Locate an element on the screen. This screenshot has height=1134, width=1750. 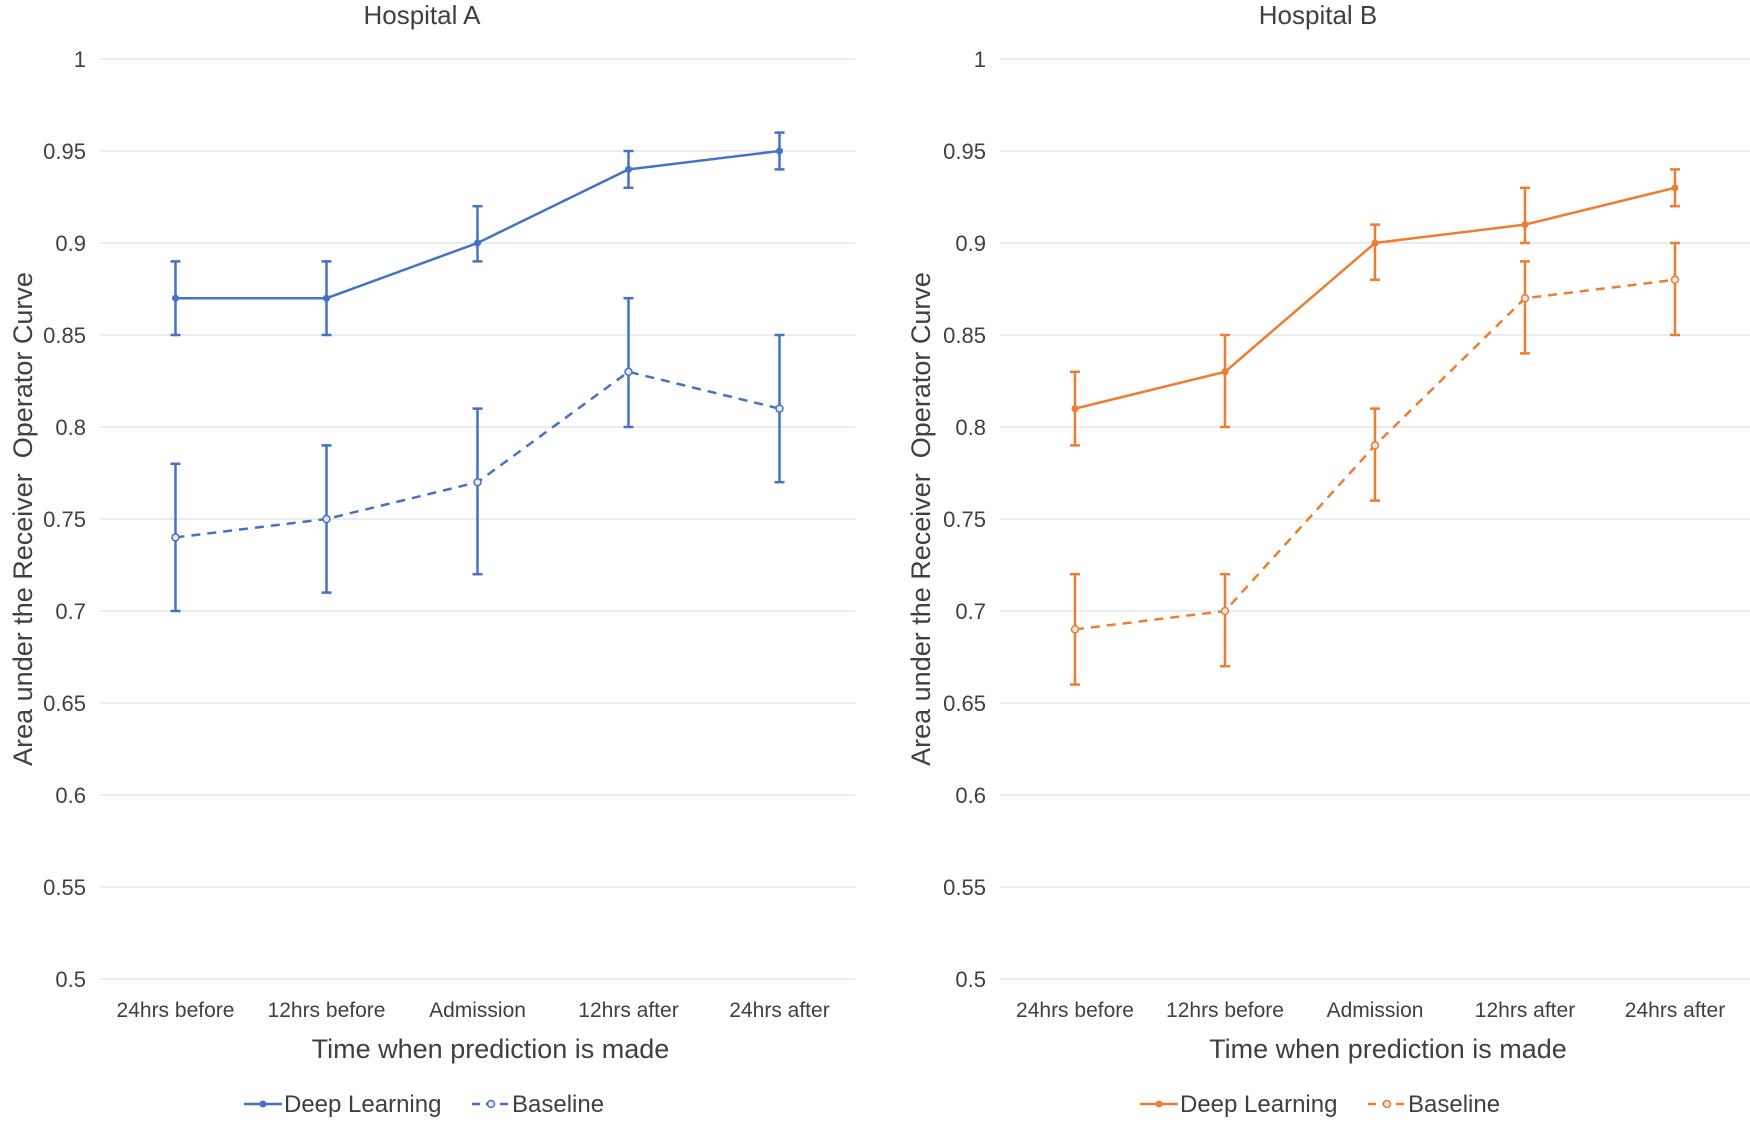
chart-title: Hospital A is located at coordinates (422, 15).